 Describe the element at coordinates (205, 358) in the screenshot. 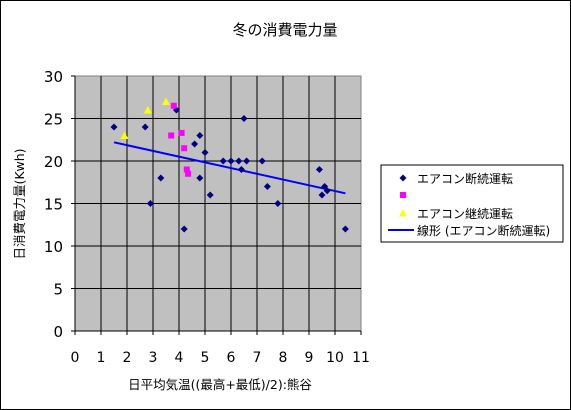

I see `x-tick-label: 5` at that location.